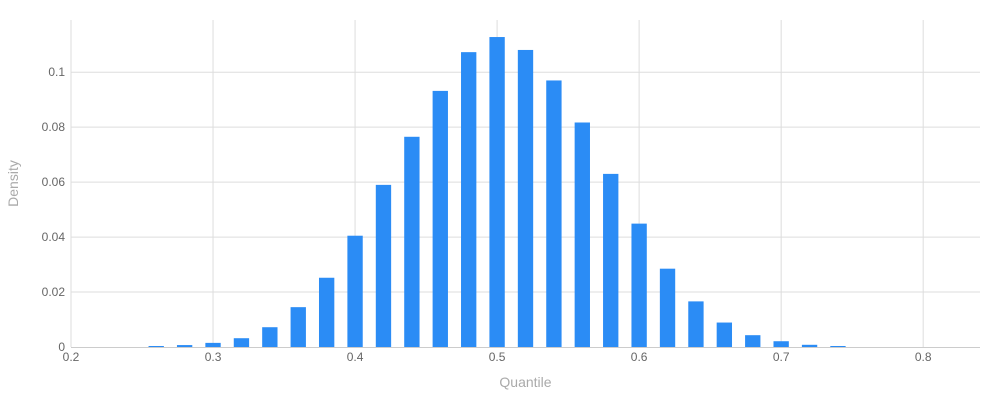 The width and height of the screenshot is (1000, 400). What do you see at coordinates (71, 357) in the screenshot?
I see `x-tick-label: 0.2` at bounding box center [71, 357].